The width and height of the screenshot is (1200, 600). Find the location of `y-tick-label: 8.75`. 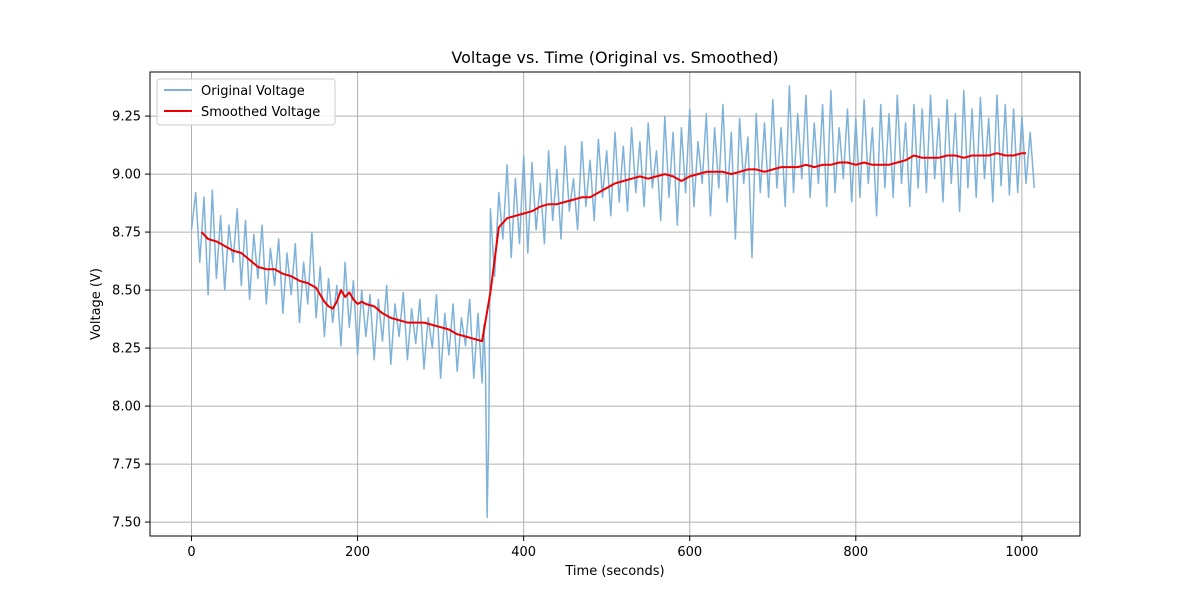

y-tick-label: 8.75 is located at coordinates (126, 233).